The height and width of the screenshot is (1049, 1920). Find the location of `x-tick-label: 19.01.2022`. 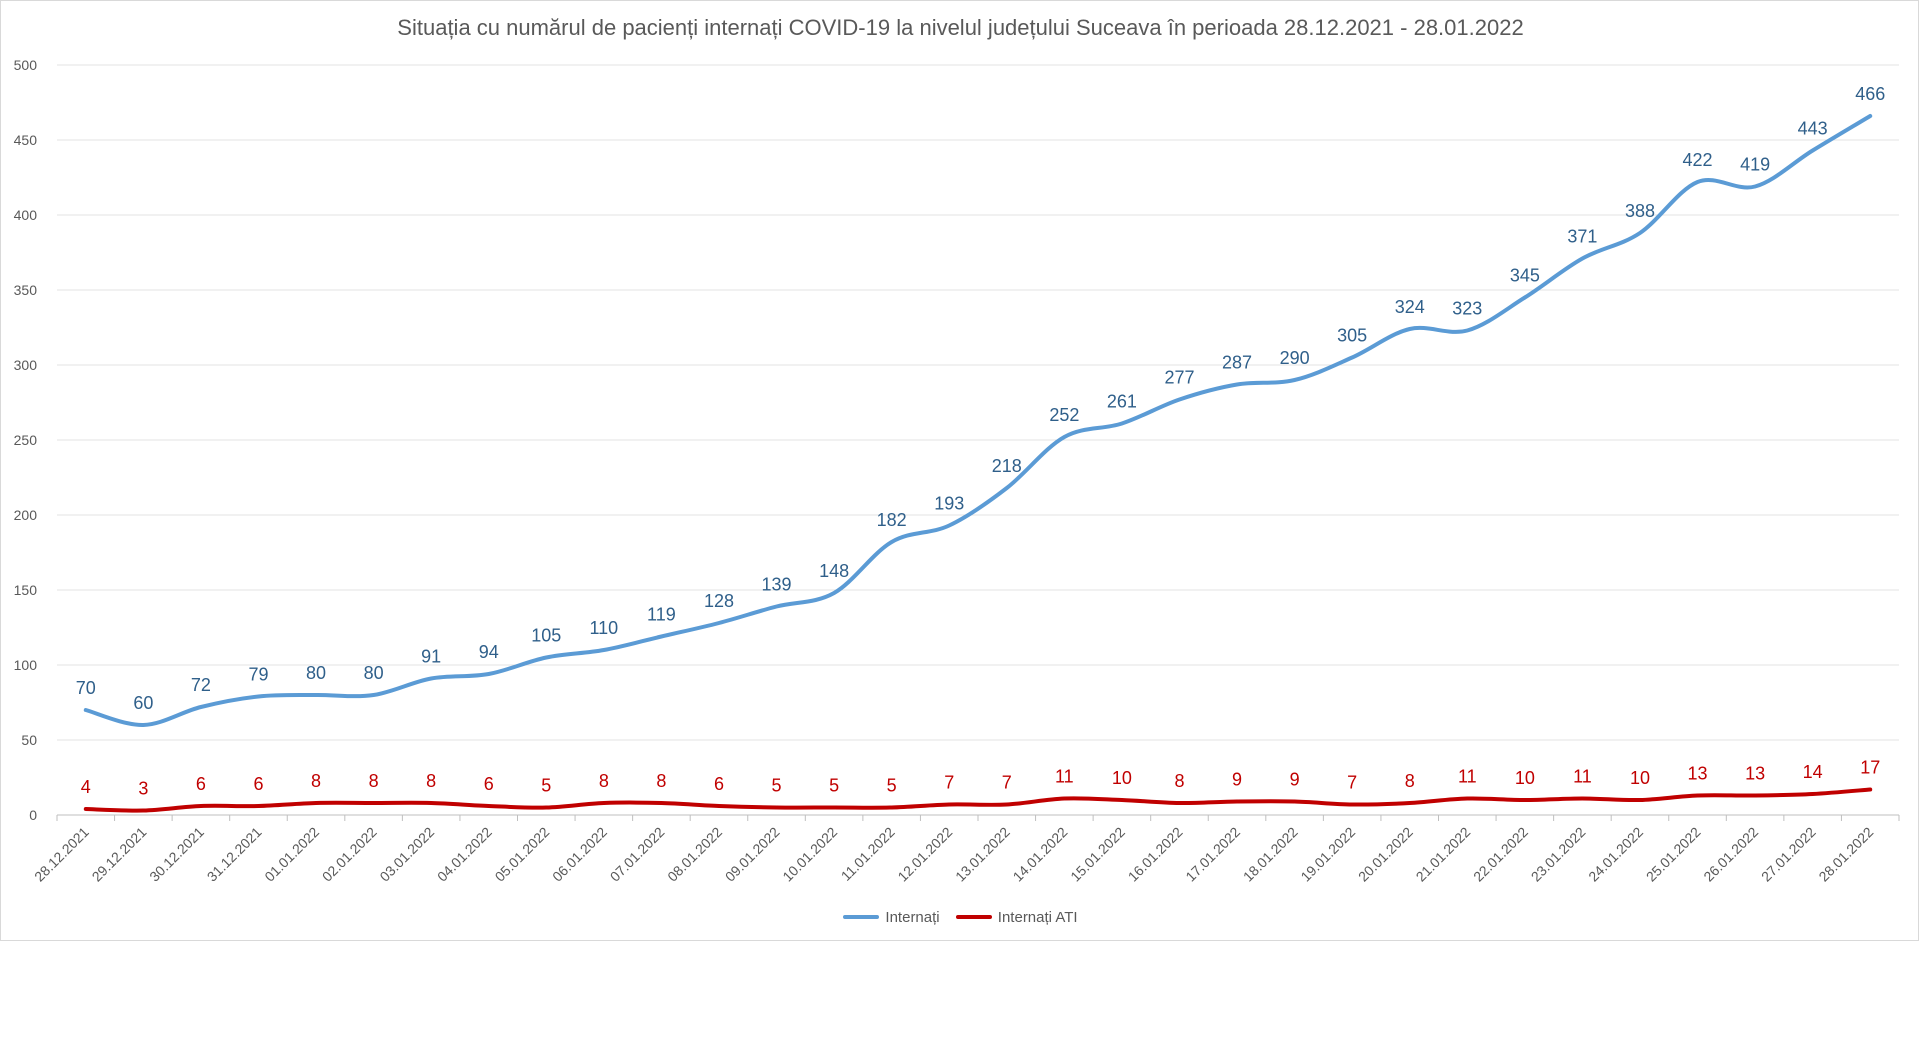

x-tick-label: 19.01.2022 is located at coordinates (1327, 854).